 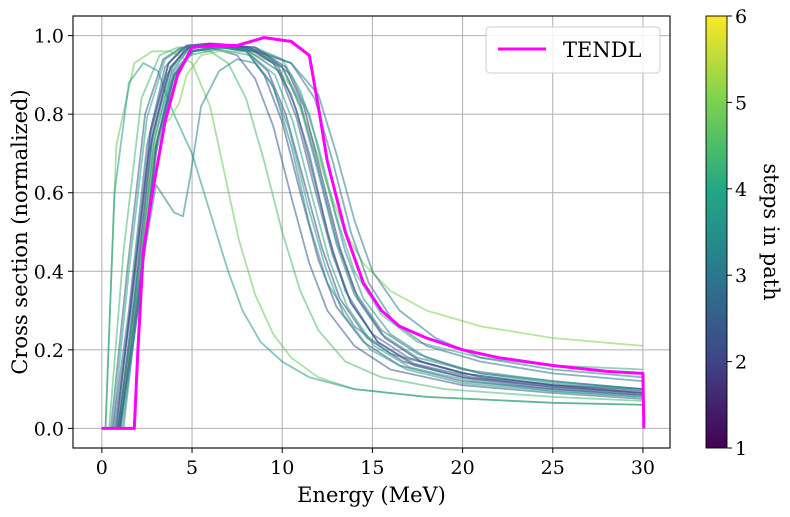 I want to click on colorbar-tick-label: 4, so click(x=741, y=190).